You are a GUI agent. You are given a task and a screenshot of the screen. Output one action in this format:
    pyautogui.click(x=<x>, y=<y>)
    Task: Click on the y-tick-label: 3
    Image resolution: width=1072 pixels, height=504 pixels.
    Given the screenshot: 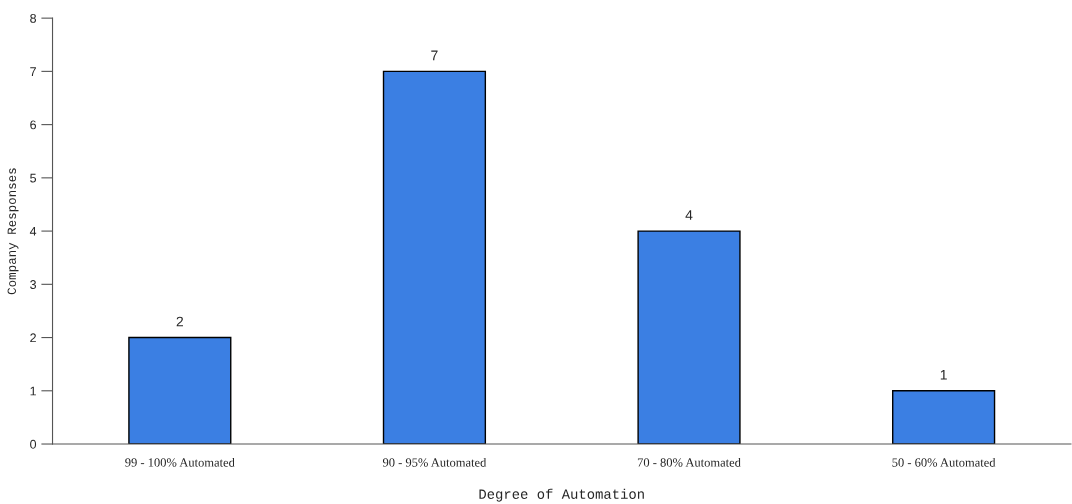 What is the action you would take?
    pyautogui.click(x=33, y=284)
    